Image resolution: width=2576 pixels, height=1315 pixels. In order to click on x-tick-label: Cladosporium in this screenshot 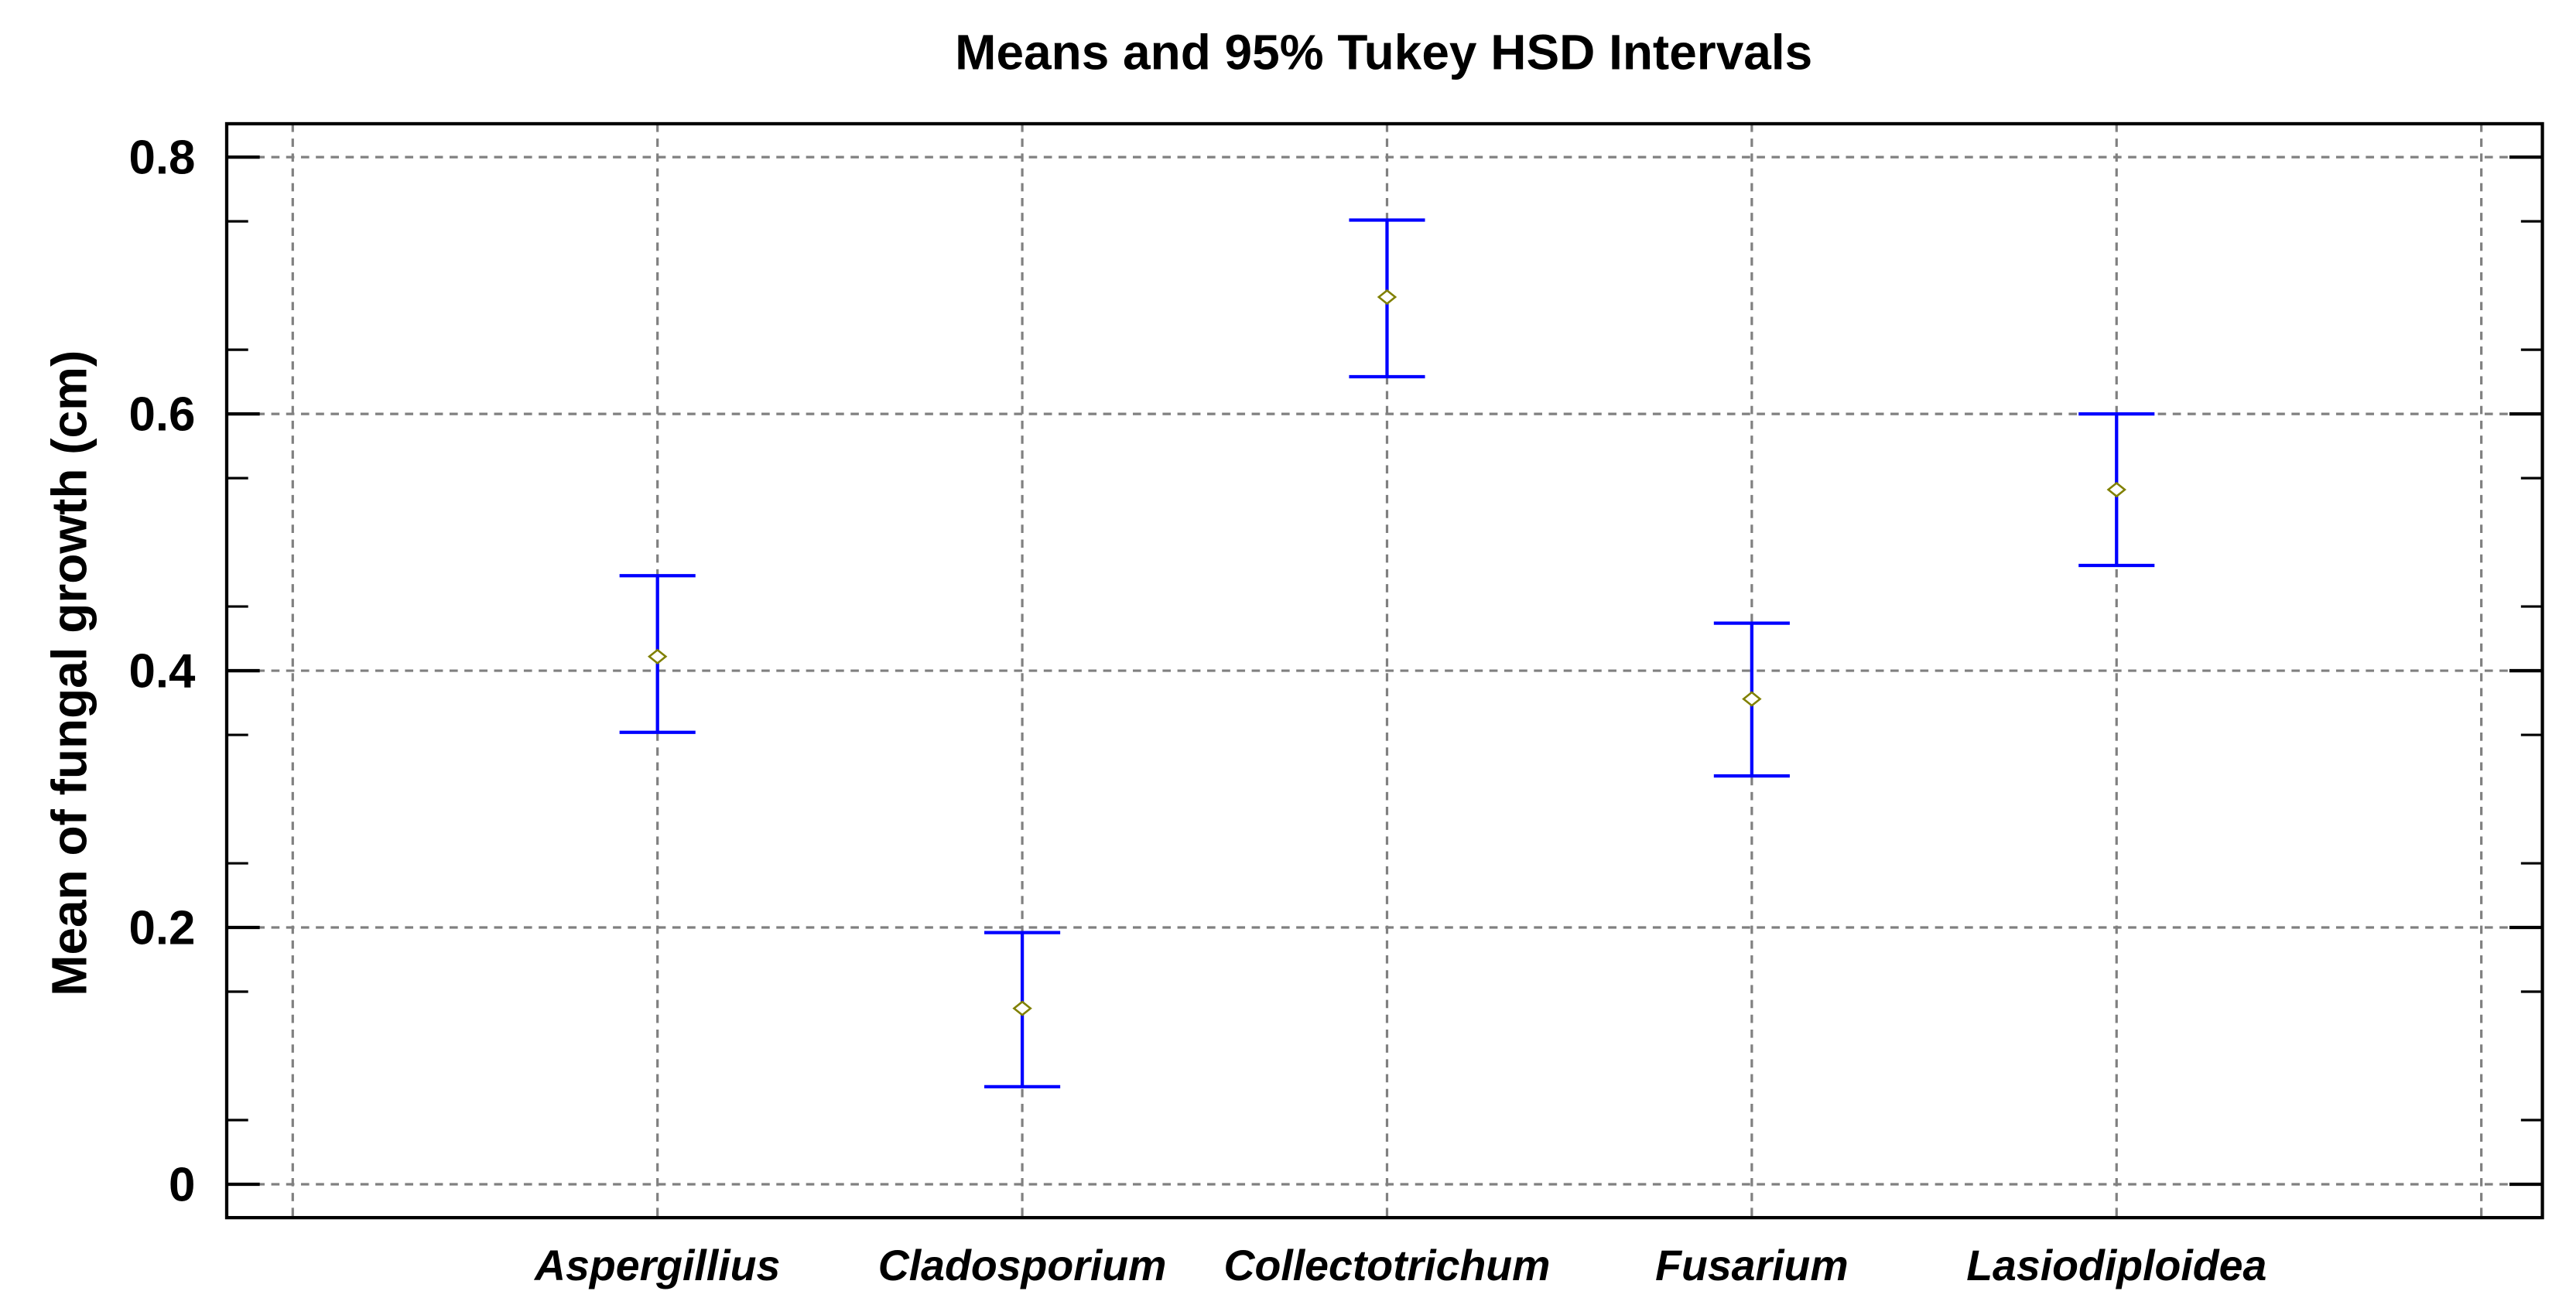, I will do `click(1023, 1265)`.